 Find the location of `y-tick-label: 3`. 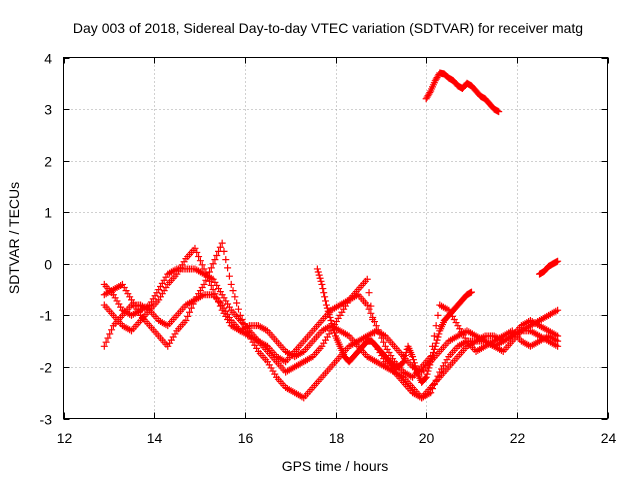

y-tick-label: 3 is located at coordinates (48, 110).